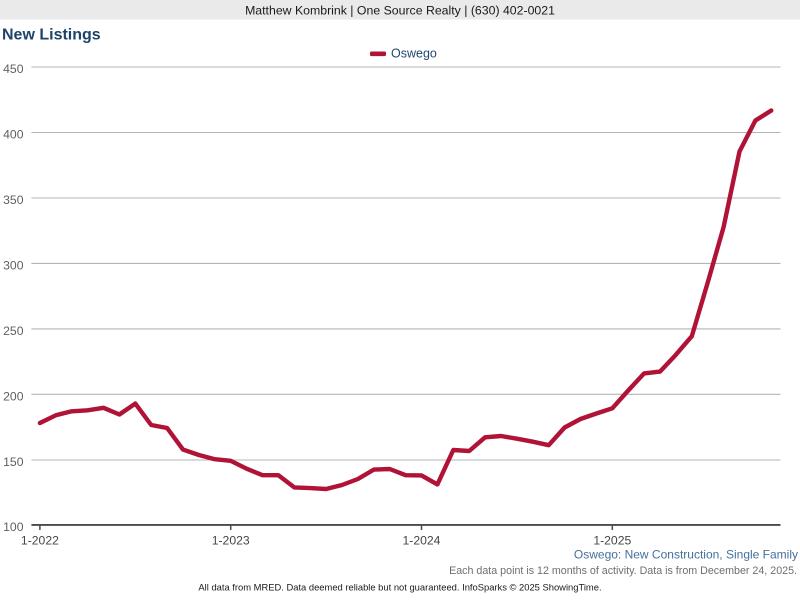 This screenshot has height=600, width=800. What do you see at coordinates (13, 200) in the screenshot?
I see `svg-text: 350` at bounding box center [13, 200].